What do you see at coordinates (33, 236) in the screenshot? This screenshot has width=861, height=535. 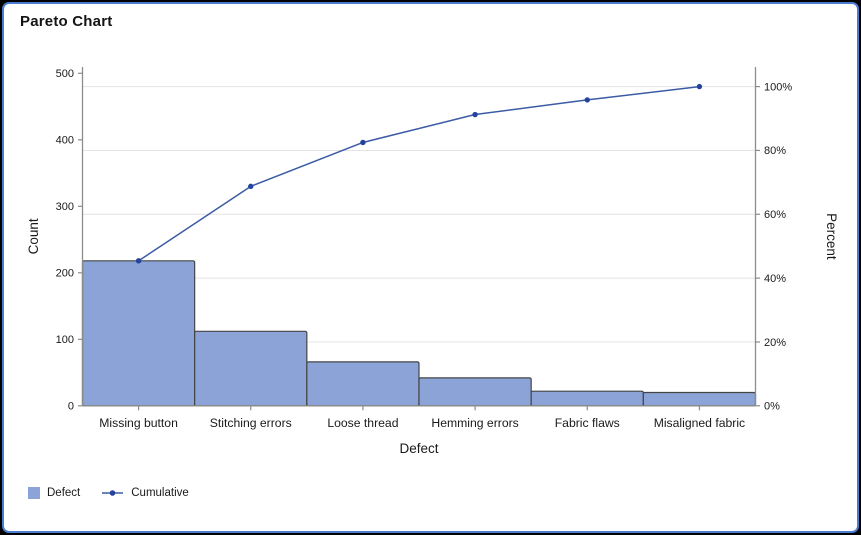 I see `y-left-axis-title: Count` at bounding box center [33, 236].